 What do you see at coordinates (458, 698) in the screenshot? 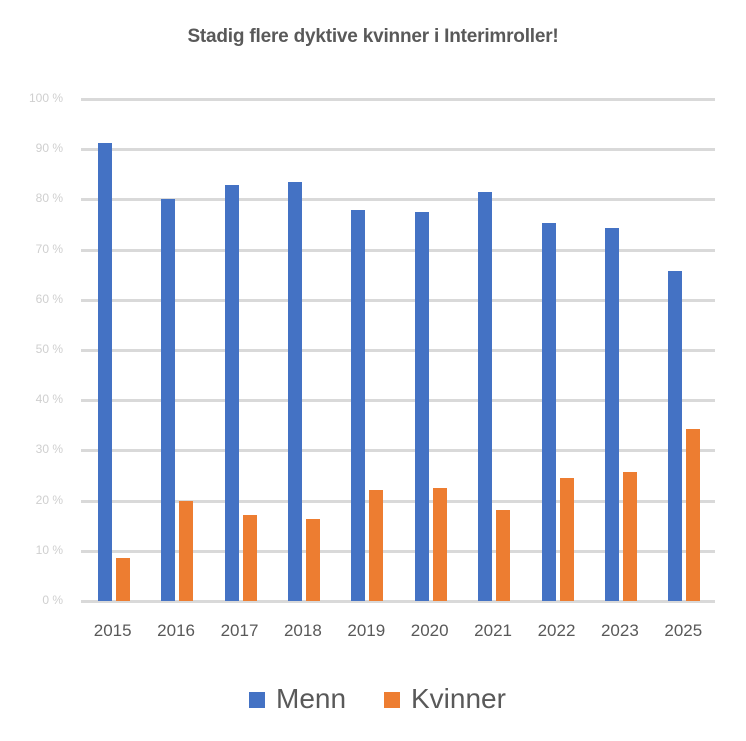
I see `legend-label-kvinner: Kvinner` at bounding box center [458, 698].